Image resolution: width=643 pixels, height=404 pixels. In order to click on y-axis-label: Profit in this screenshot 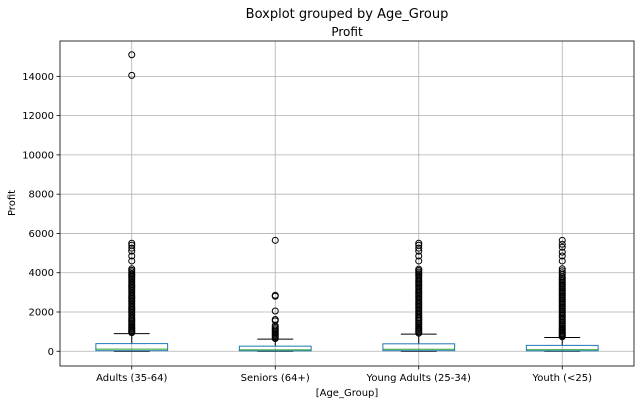, I will do `click(12, 203)`.